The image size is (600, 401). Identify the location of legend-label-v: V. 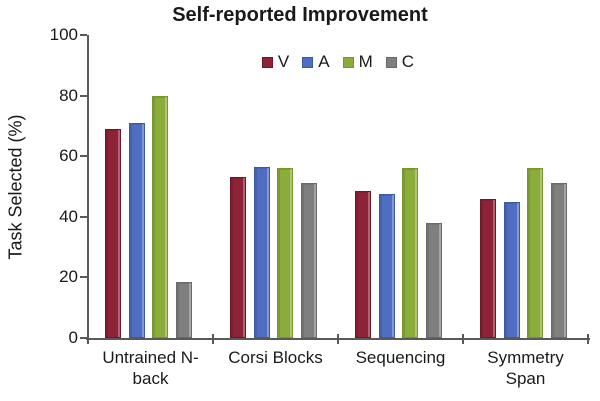
(283, 61).